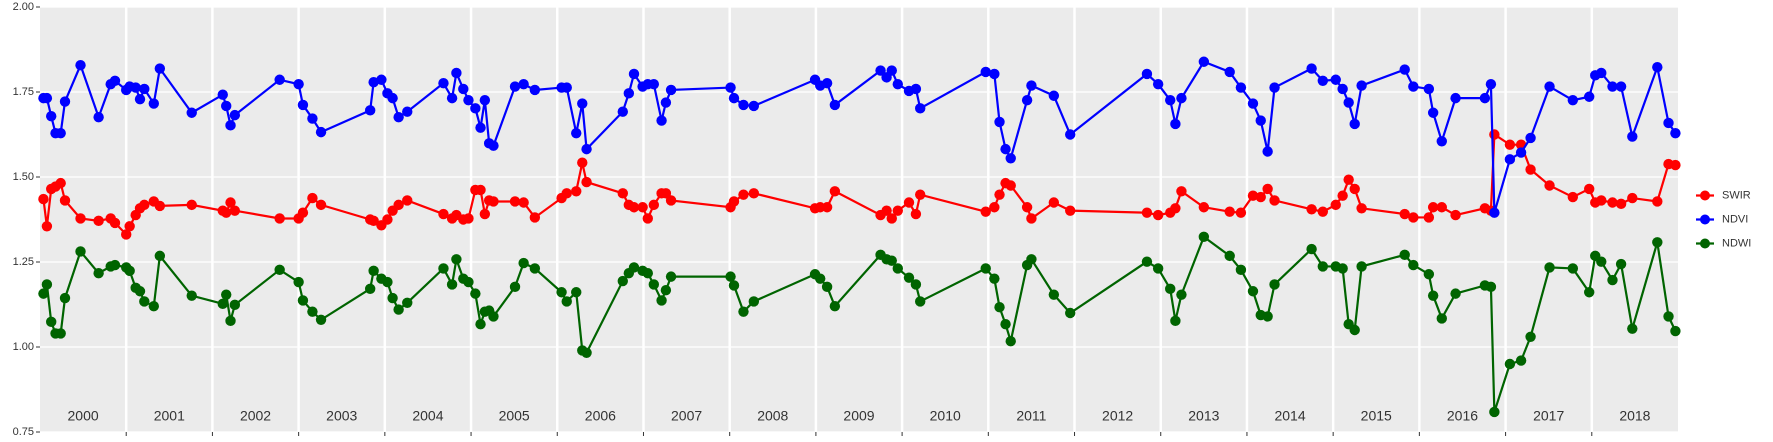 This screenshot has width=1773, height=442. What do you see at coordinates (23, 92) in the screenshot?
I see `y-tick-label: 1.75` at bounding box center [23, 92].